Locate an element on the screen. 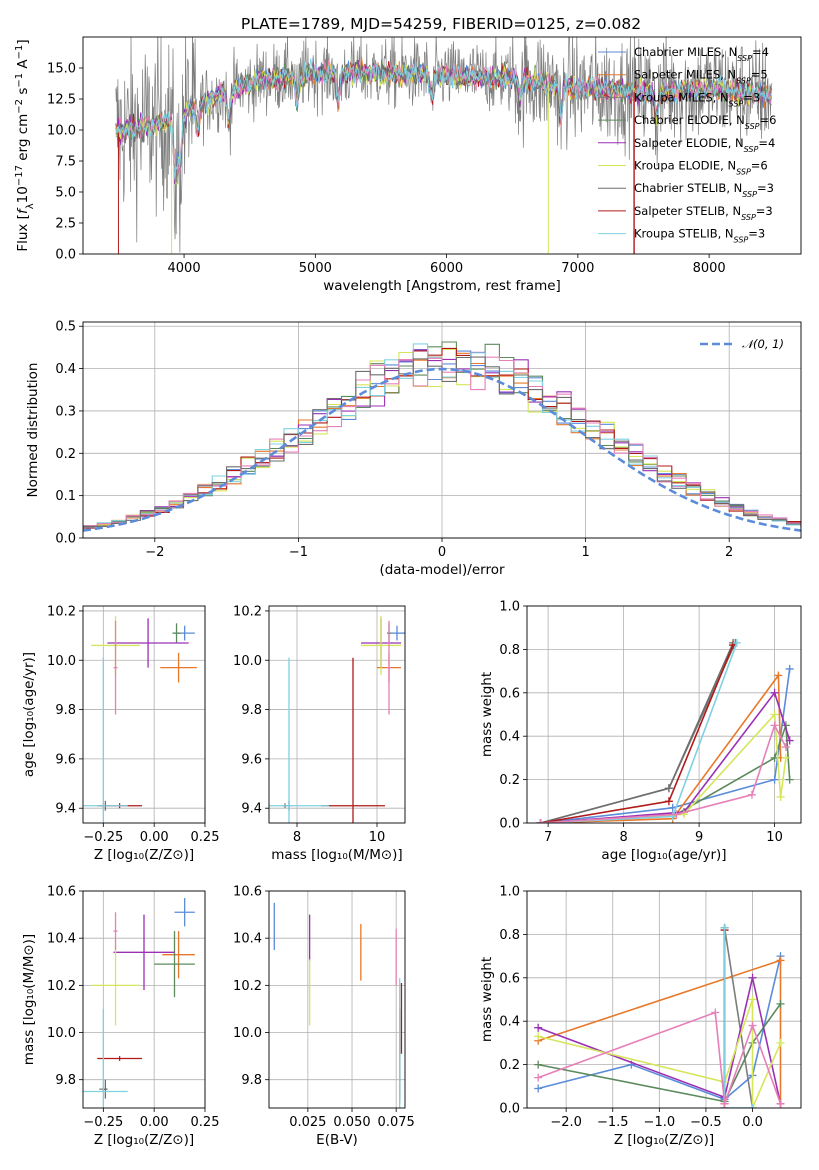 This screenshot has width=819, height=1170. weight_vs_Z-ylabel: mass weight is located at coordinates (487, 999).